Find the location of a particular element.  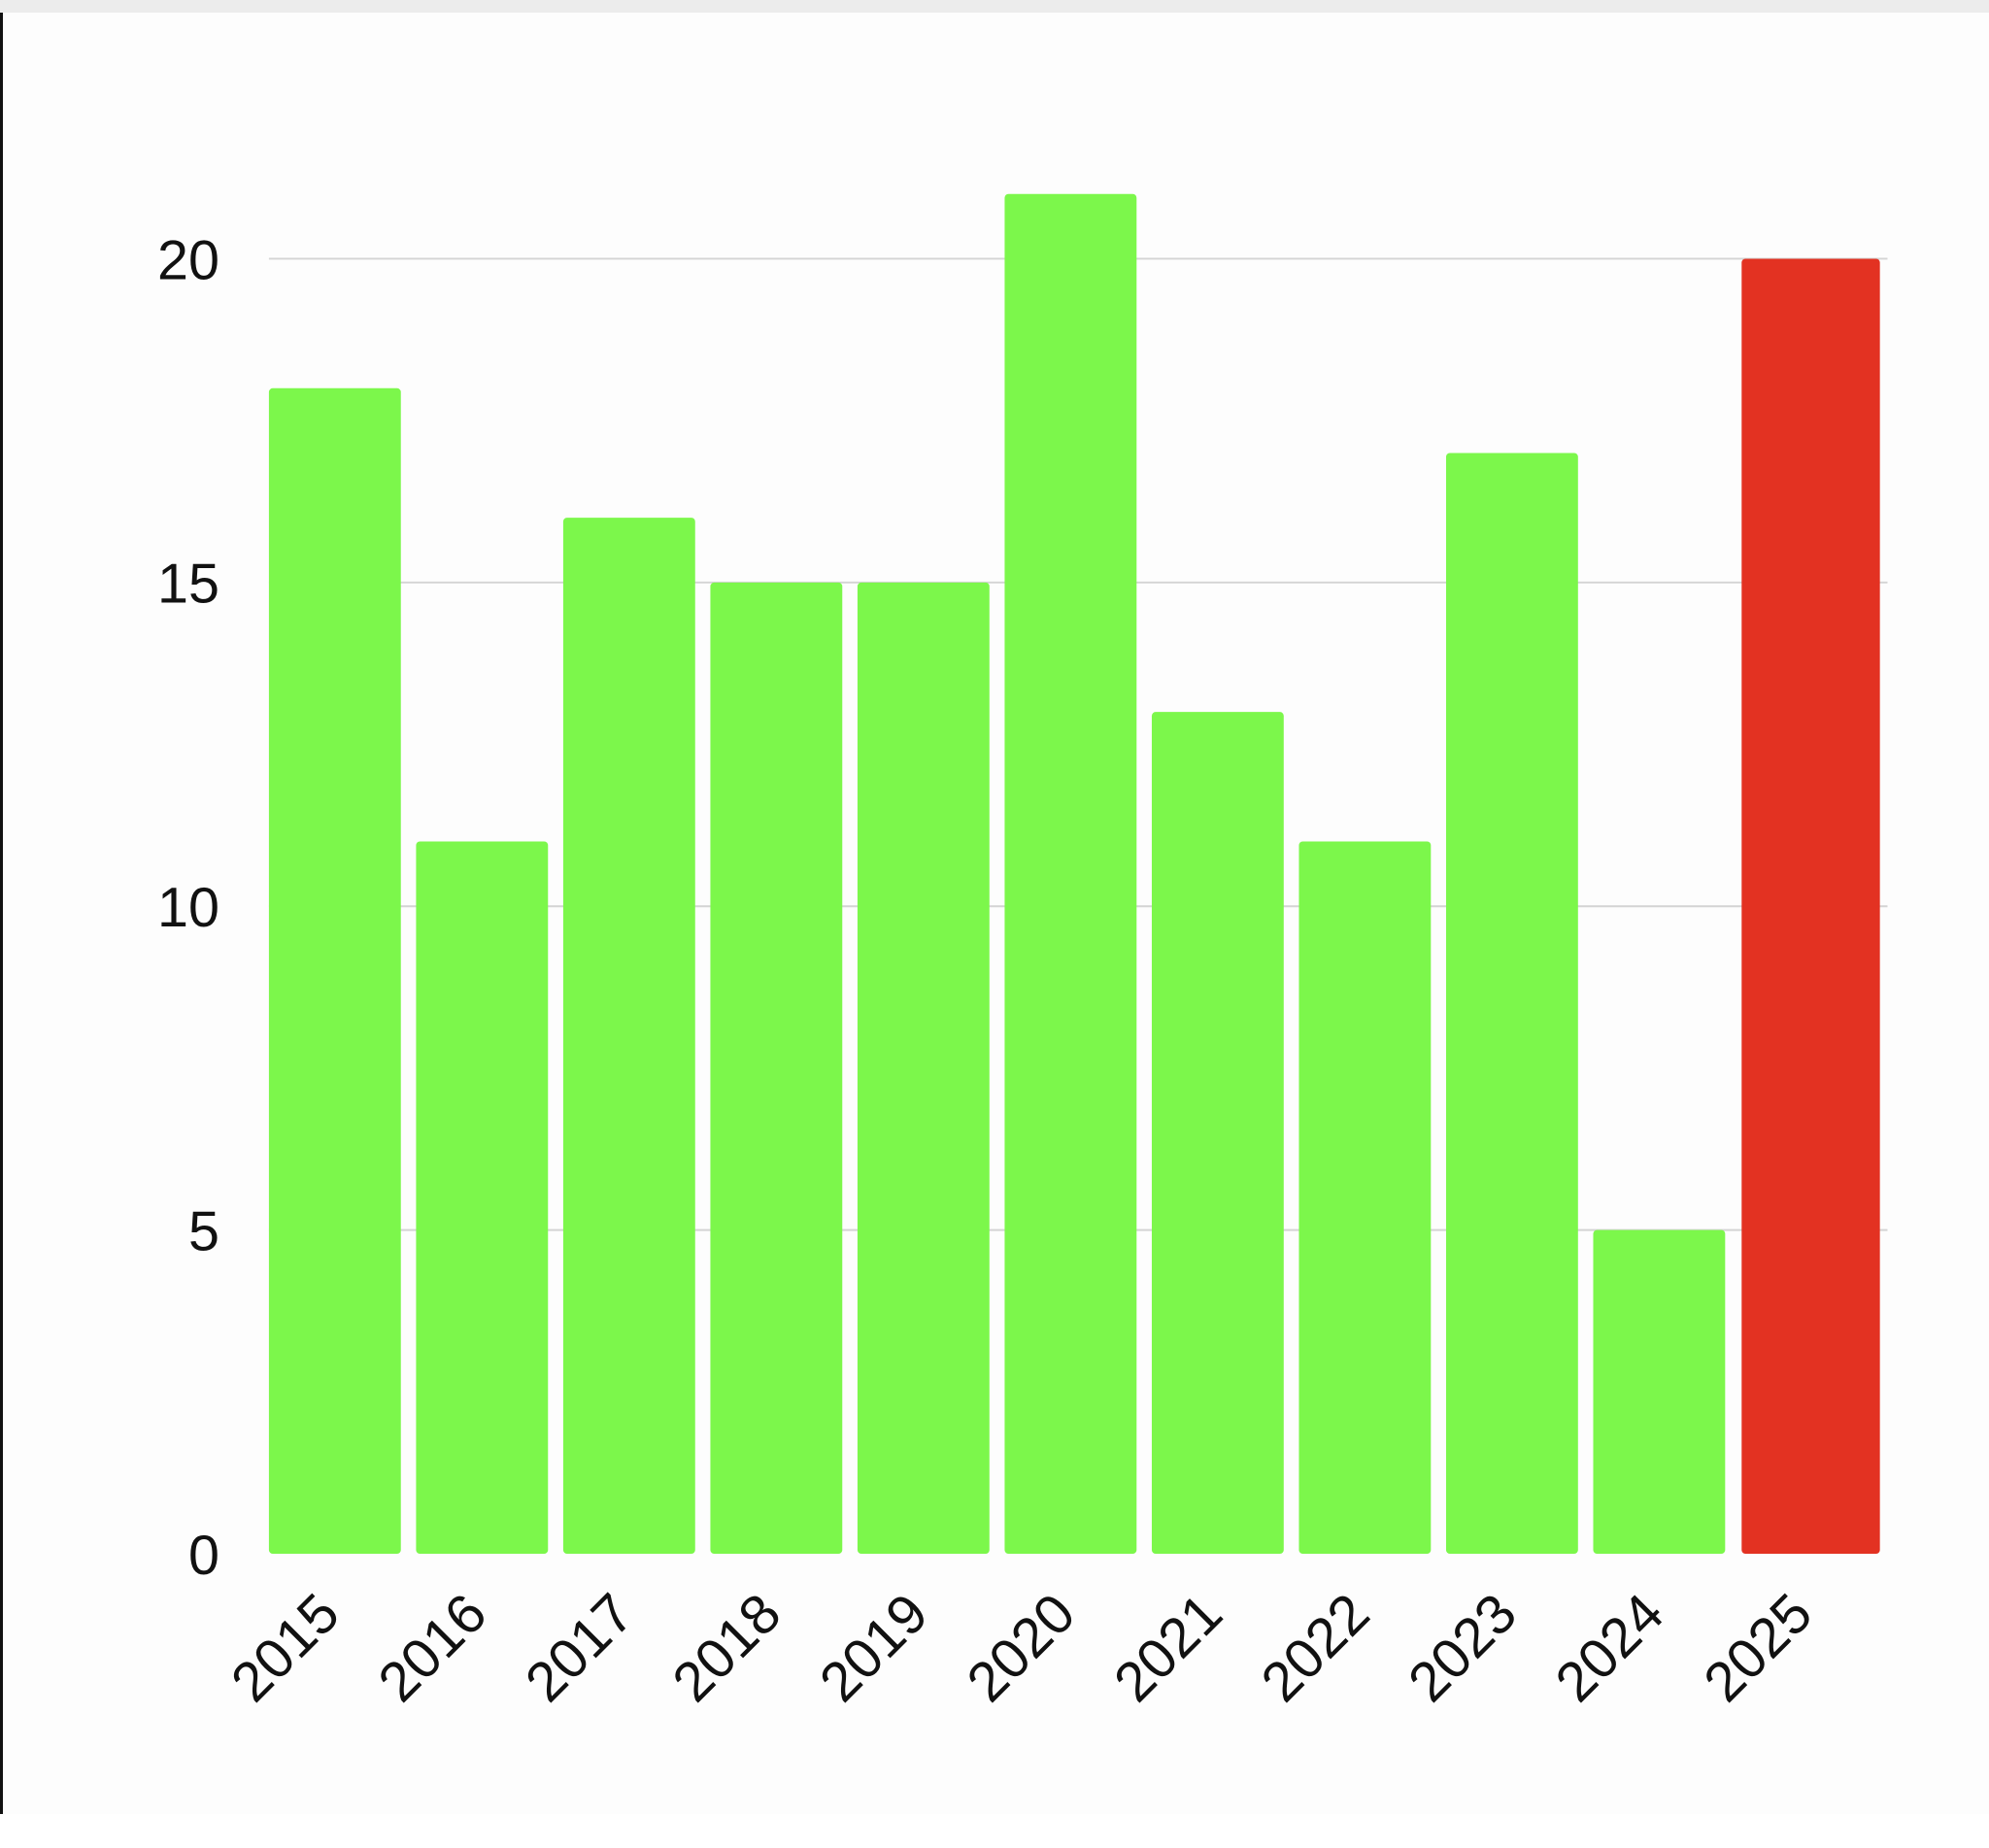

x-tick-label: 2018 is located at coordinates (727, 1648).